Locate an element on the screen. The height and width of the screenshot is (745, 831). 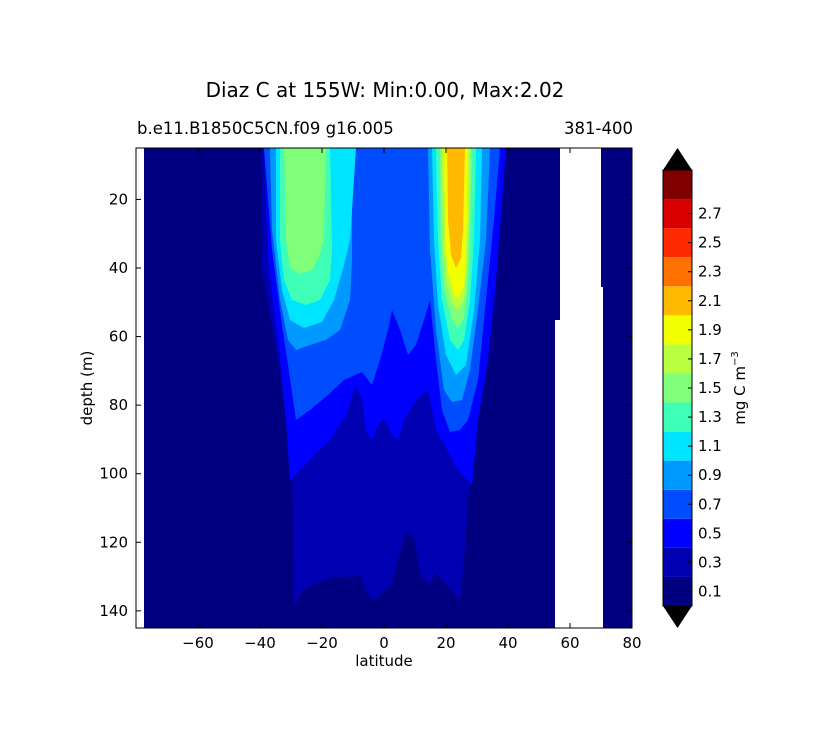
year-range: 381-400 is located at coordinates (598, 128).